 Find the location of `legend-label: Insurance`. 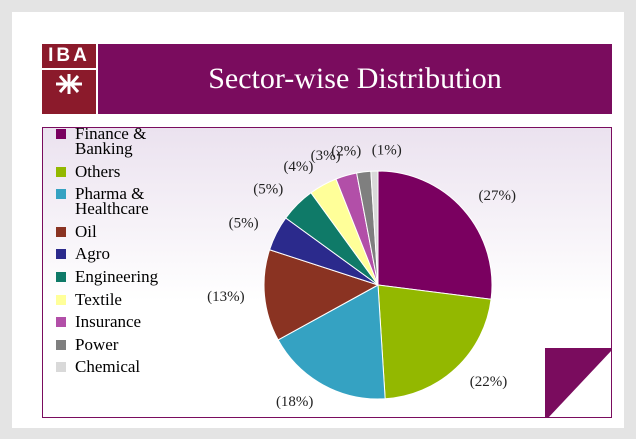

legend-label: Insurance is located at coordinates (108, 322).